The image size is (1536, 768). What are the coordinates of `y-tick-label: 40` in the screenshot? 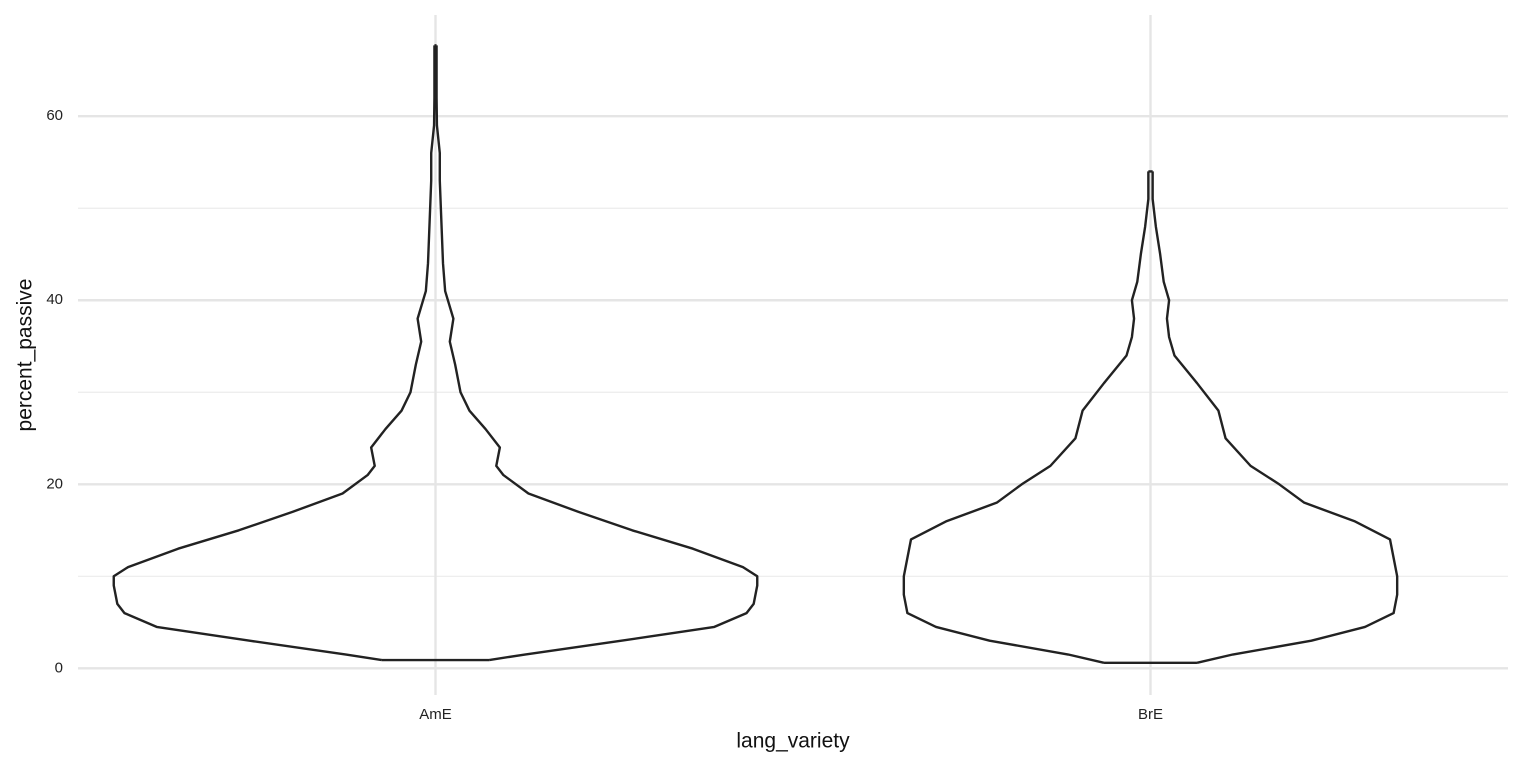 It's located at (54, 299).